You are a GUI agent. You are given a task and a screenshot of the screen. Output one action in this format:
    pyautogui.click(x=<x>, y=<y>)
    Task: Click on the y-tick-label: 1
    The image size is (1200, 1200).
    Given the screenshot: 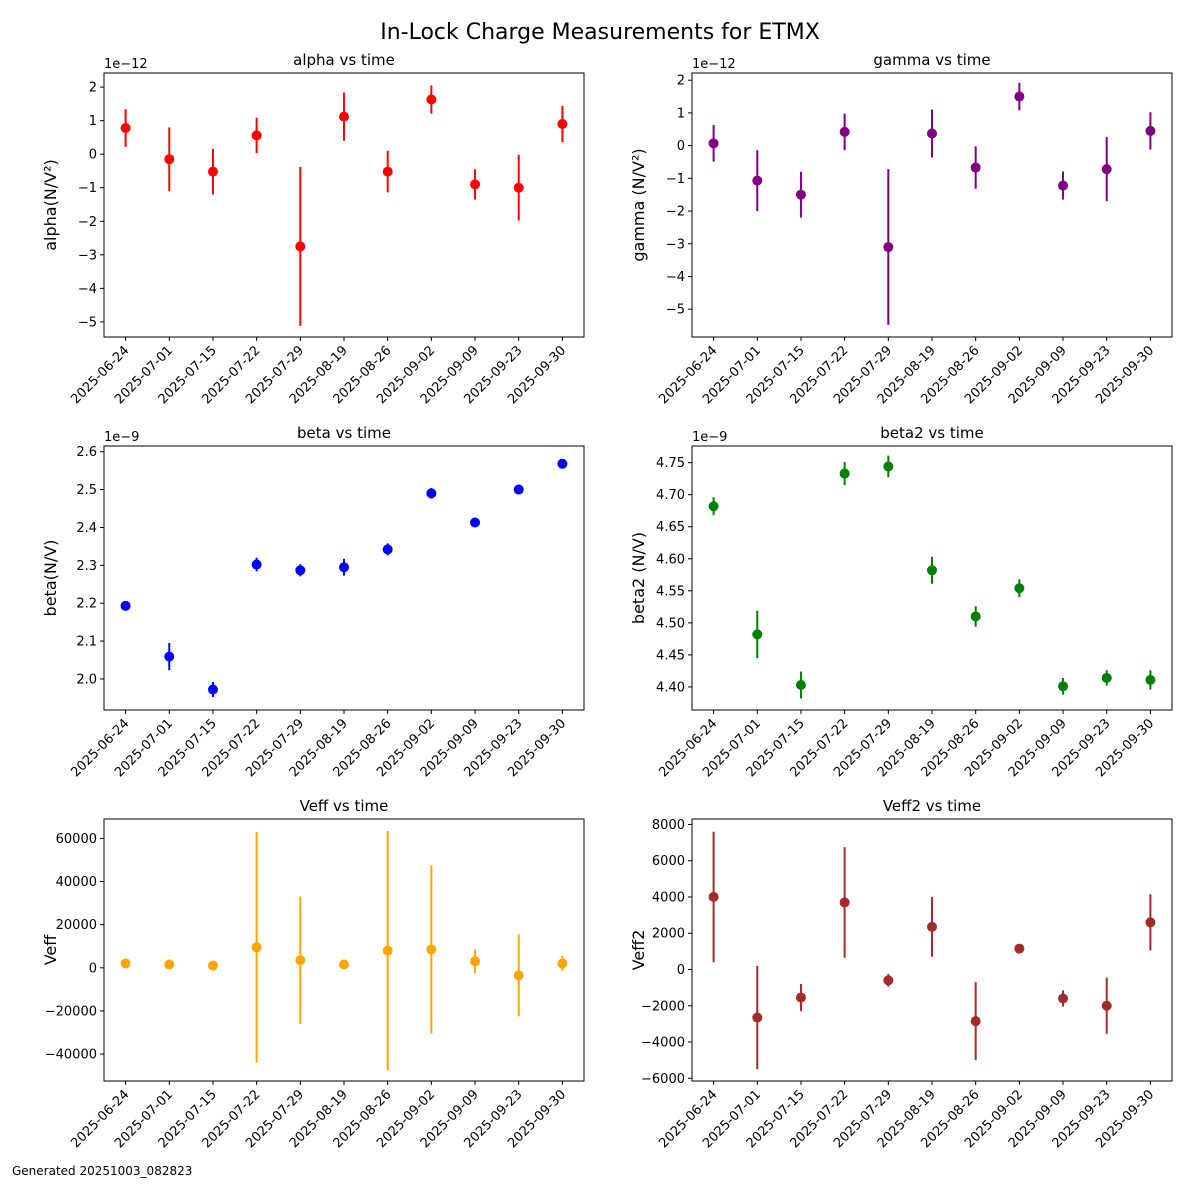 What is the action you would take?
    pyautogui.click(x=93, y=121)
    